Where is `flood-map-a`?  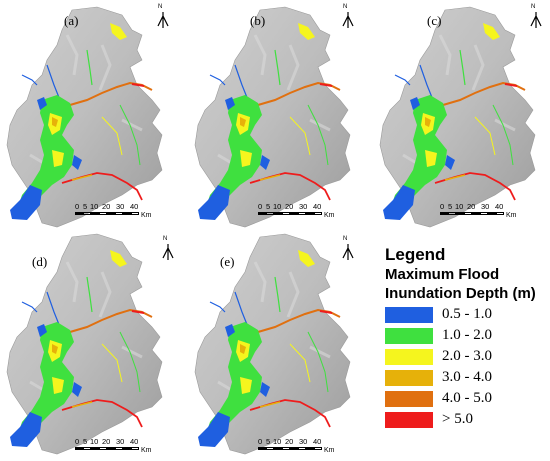
flood-map-a is located at coordinates (84, 117).